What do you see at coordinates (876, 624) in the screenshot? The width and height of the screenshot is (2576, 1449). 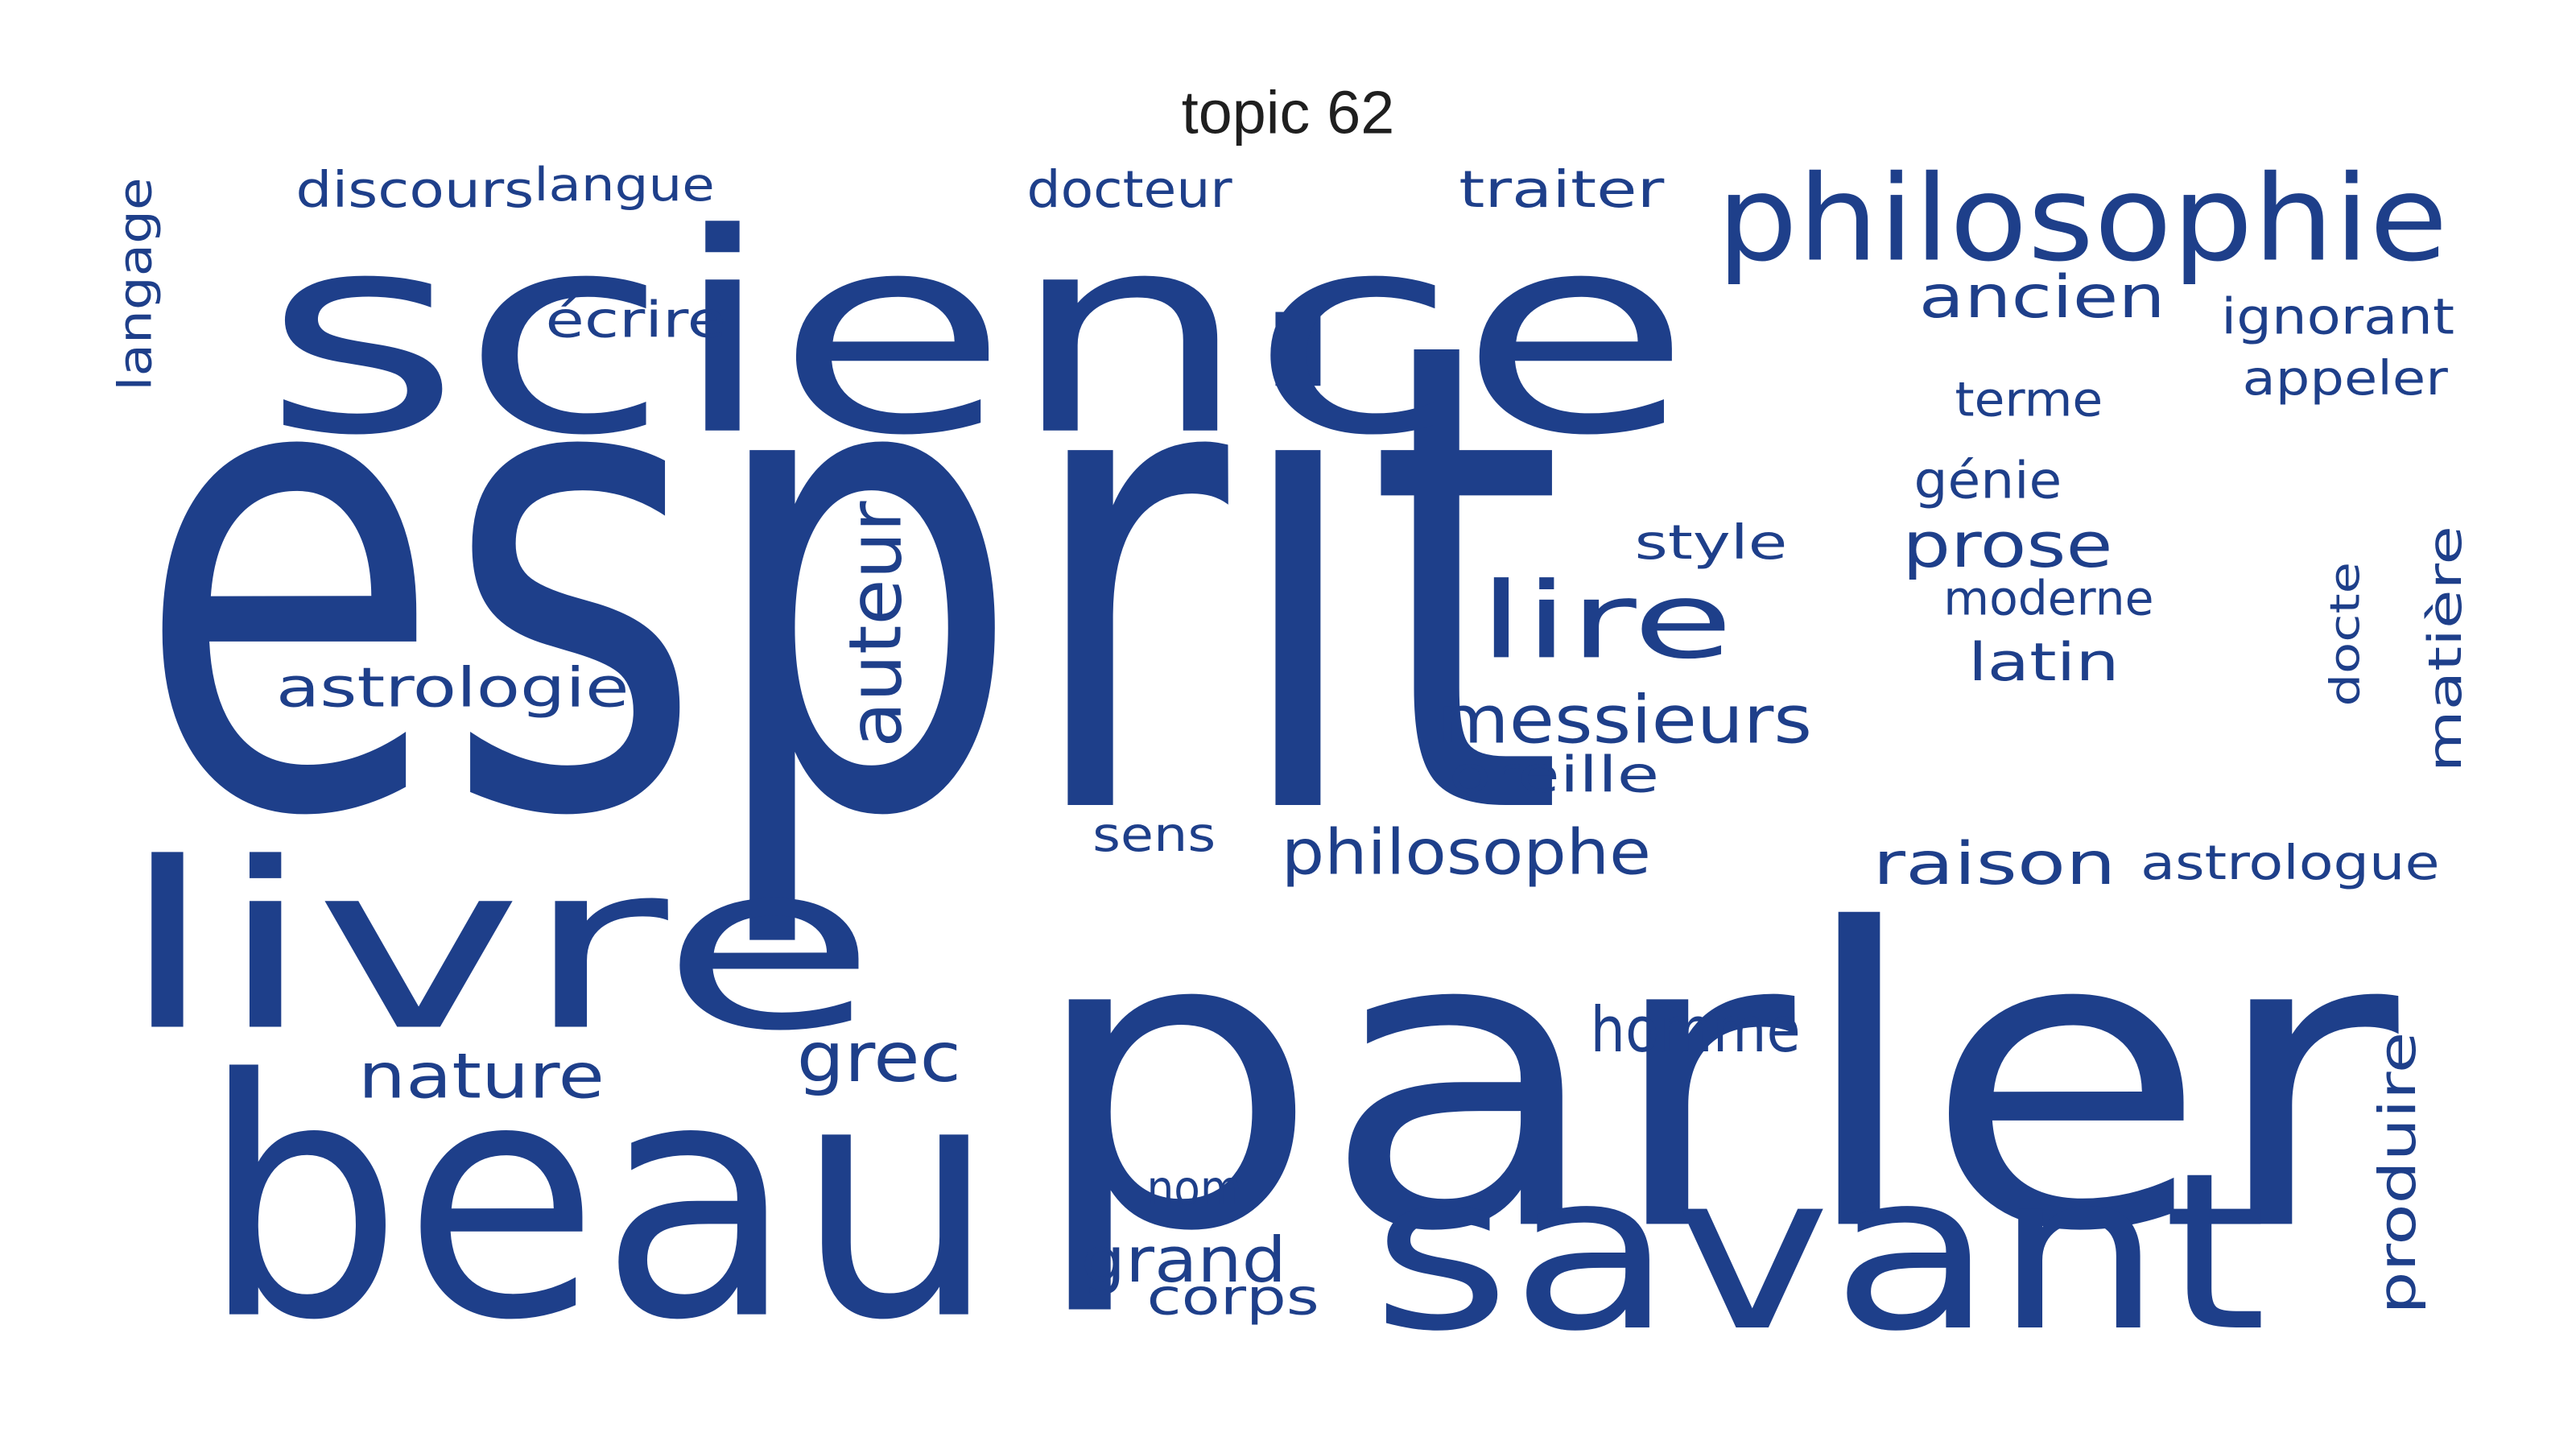 I see `cloud-word: auteur` at bounding box center [876, 624].